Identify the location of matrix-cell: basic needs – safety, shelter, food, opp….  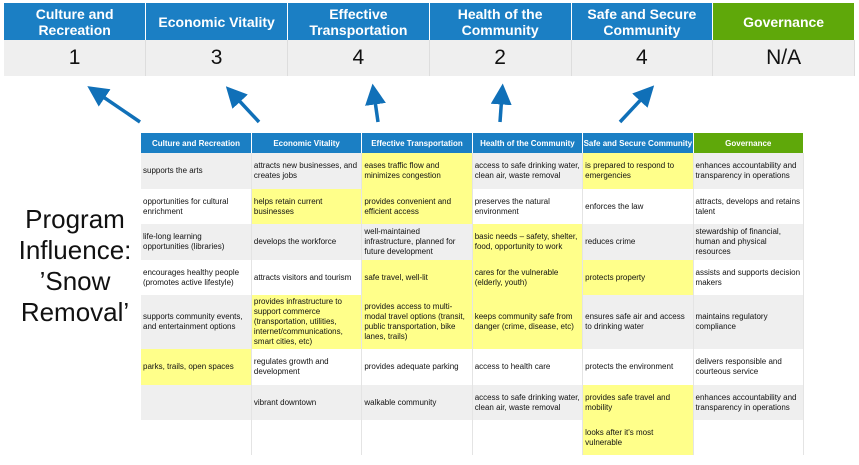
(528, 242).